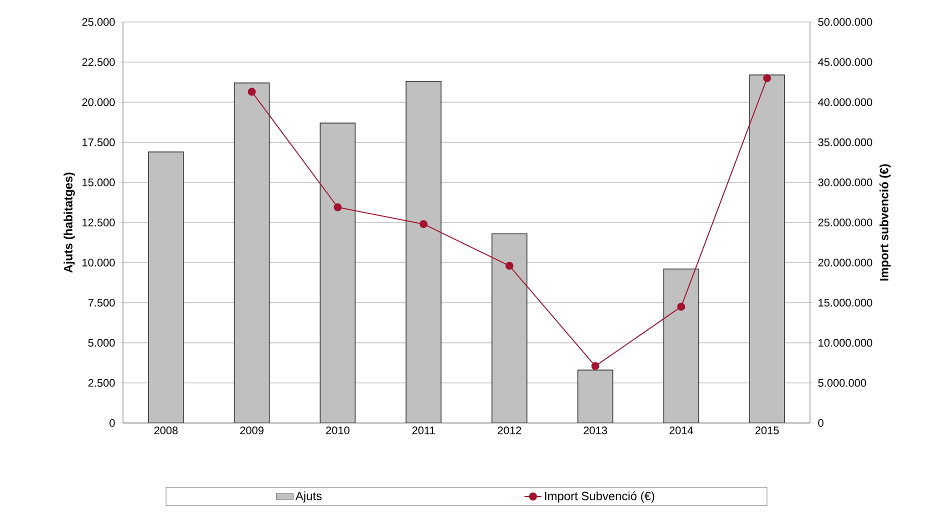 Image resolution: width=952 pixels, height=519 pixels. Describe the element at coordinates (98, 222) in the screenshot. I see `y-tick-label: 12.500` at that location.